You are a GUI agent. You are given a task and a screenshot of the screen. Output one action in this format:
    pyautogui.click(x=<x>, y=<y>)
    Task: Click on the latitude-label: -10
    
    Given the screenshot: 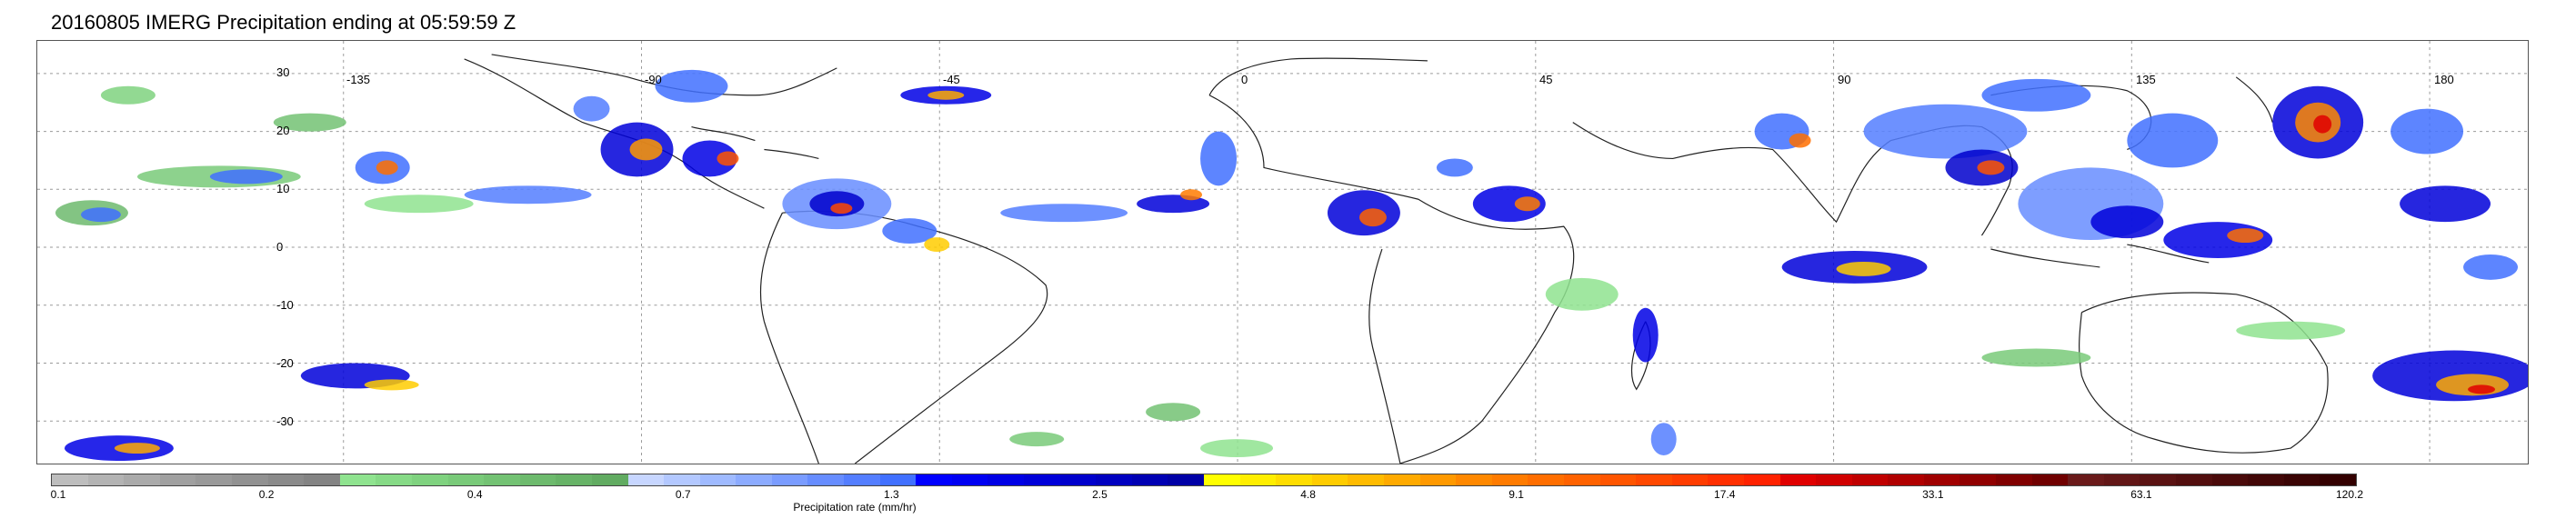 What is the action you would take?
    pyautogui.click(x=285, y=305)
    